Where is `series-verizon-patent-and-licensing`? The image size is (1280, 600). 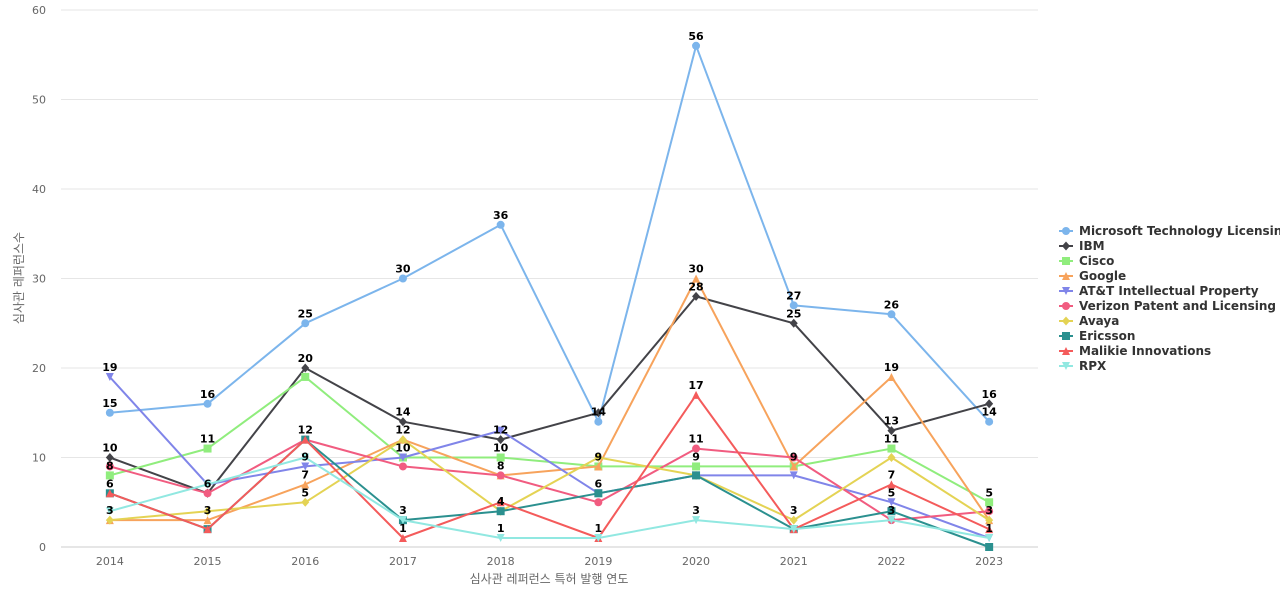 series-verizon-patent-and-licensing is located at coordinates (549, 480).